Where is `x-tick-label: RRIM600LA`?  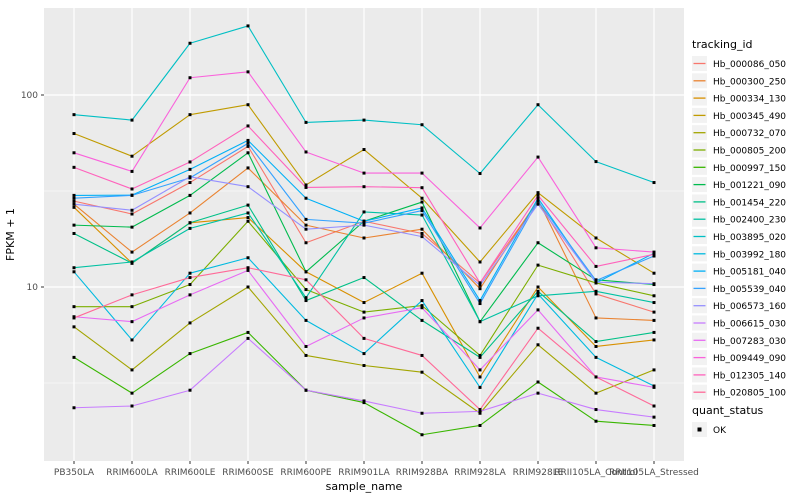
x-tick-label: RRIM600LA is located at coordinates (132, 473).